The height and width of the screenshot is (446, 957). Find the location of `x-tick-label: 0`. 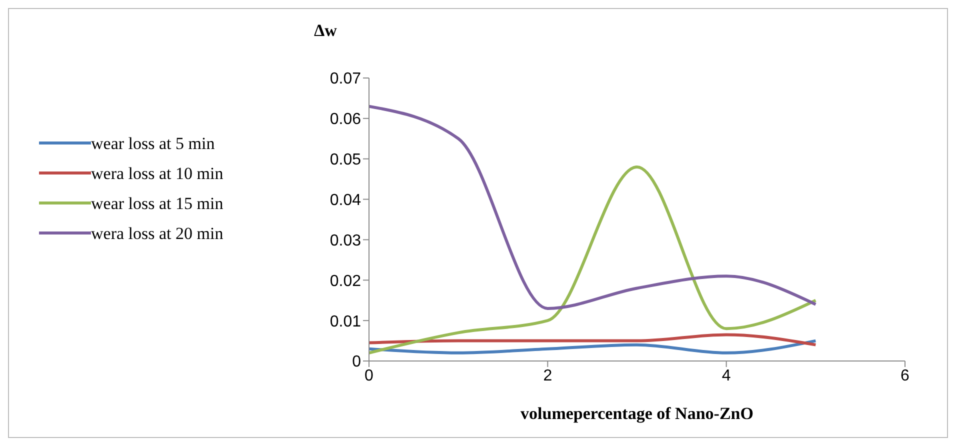

x-tick-label: 0 is located at coordinates (369, 375).